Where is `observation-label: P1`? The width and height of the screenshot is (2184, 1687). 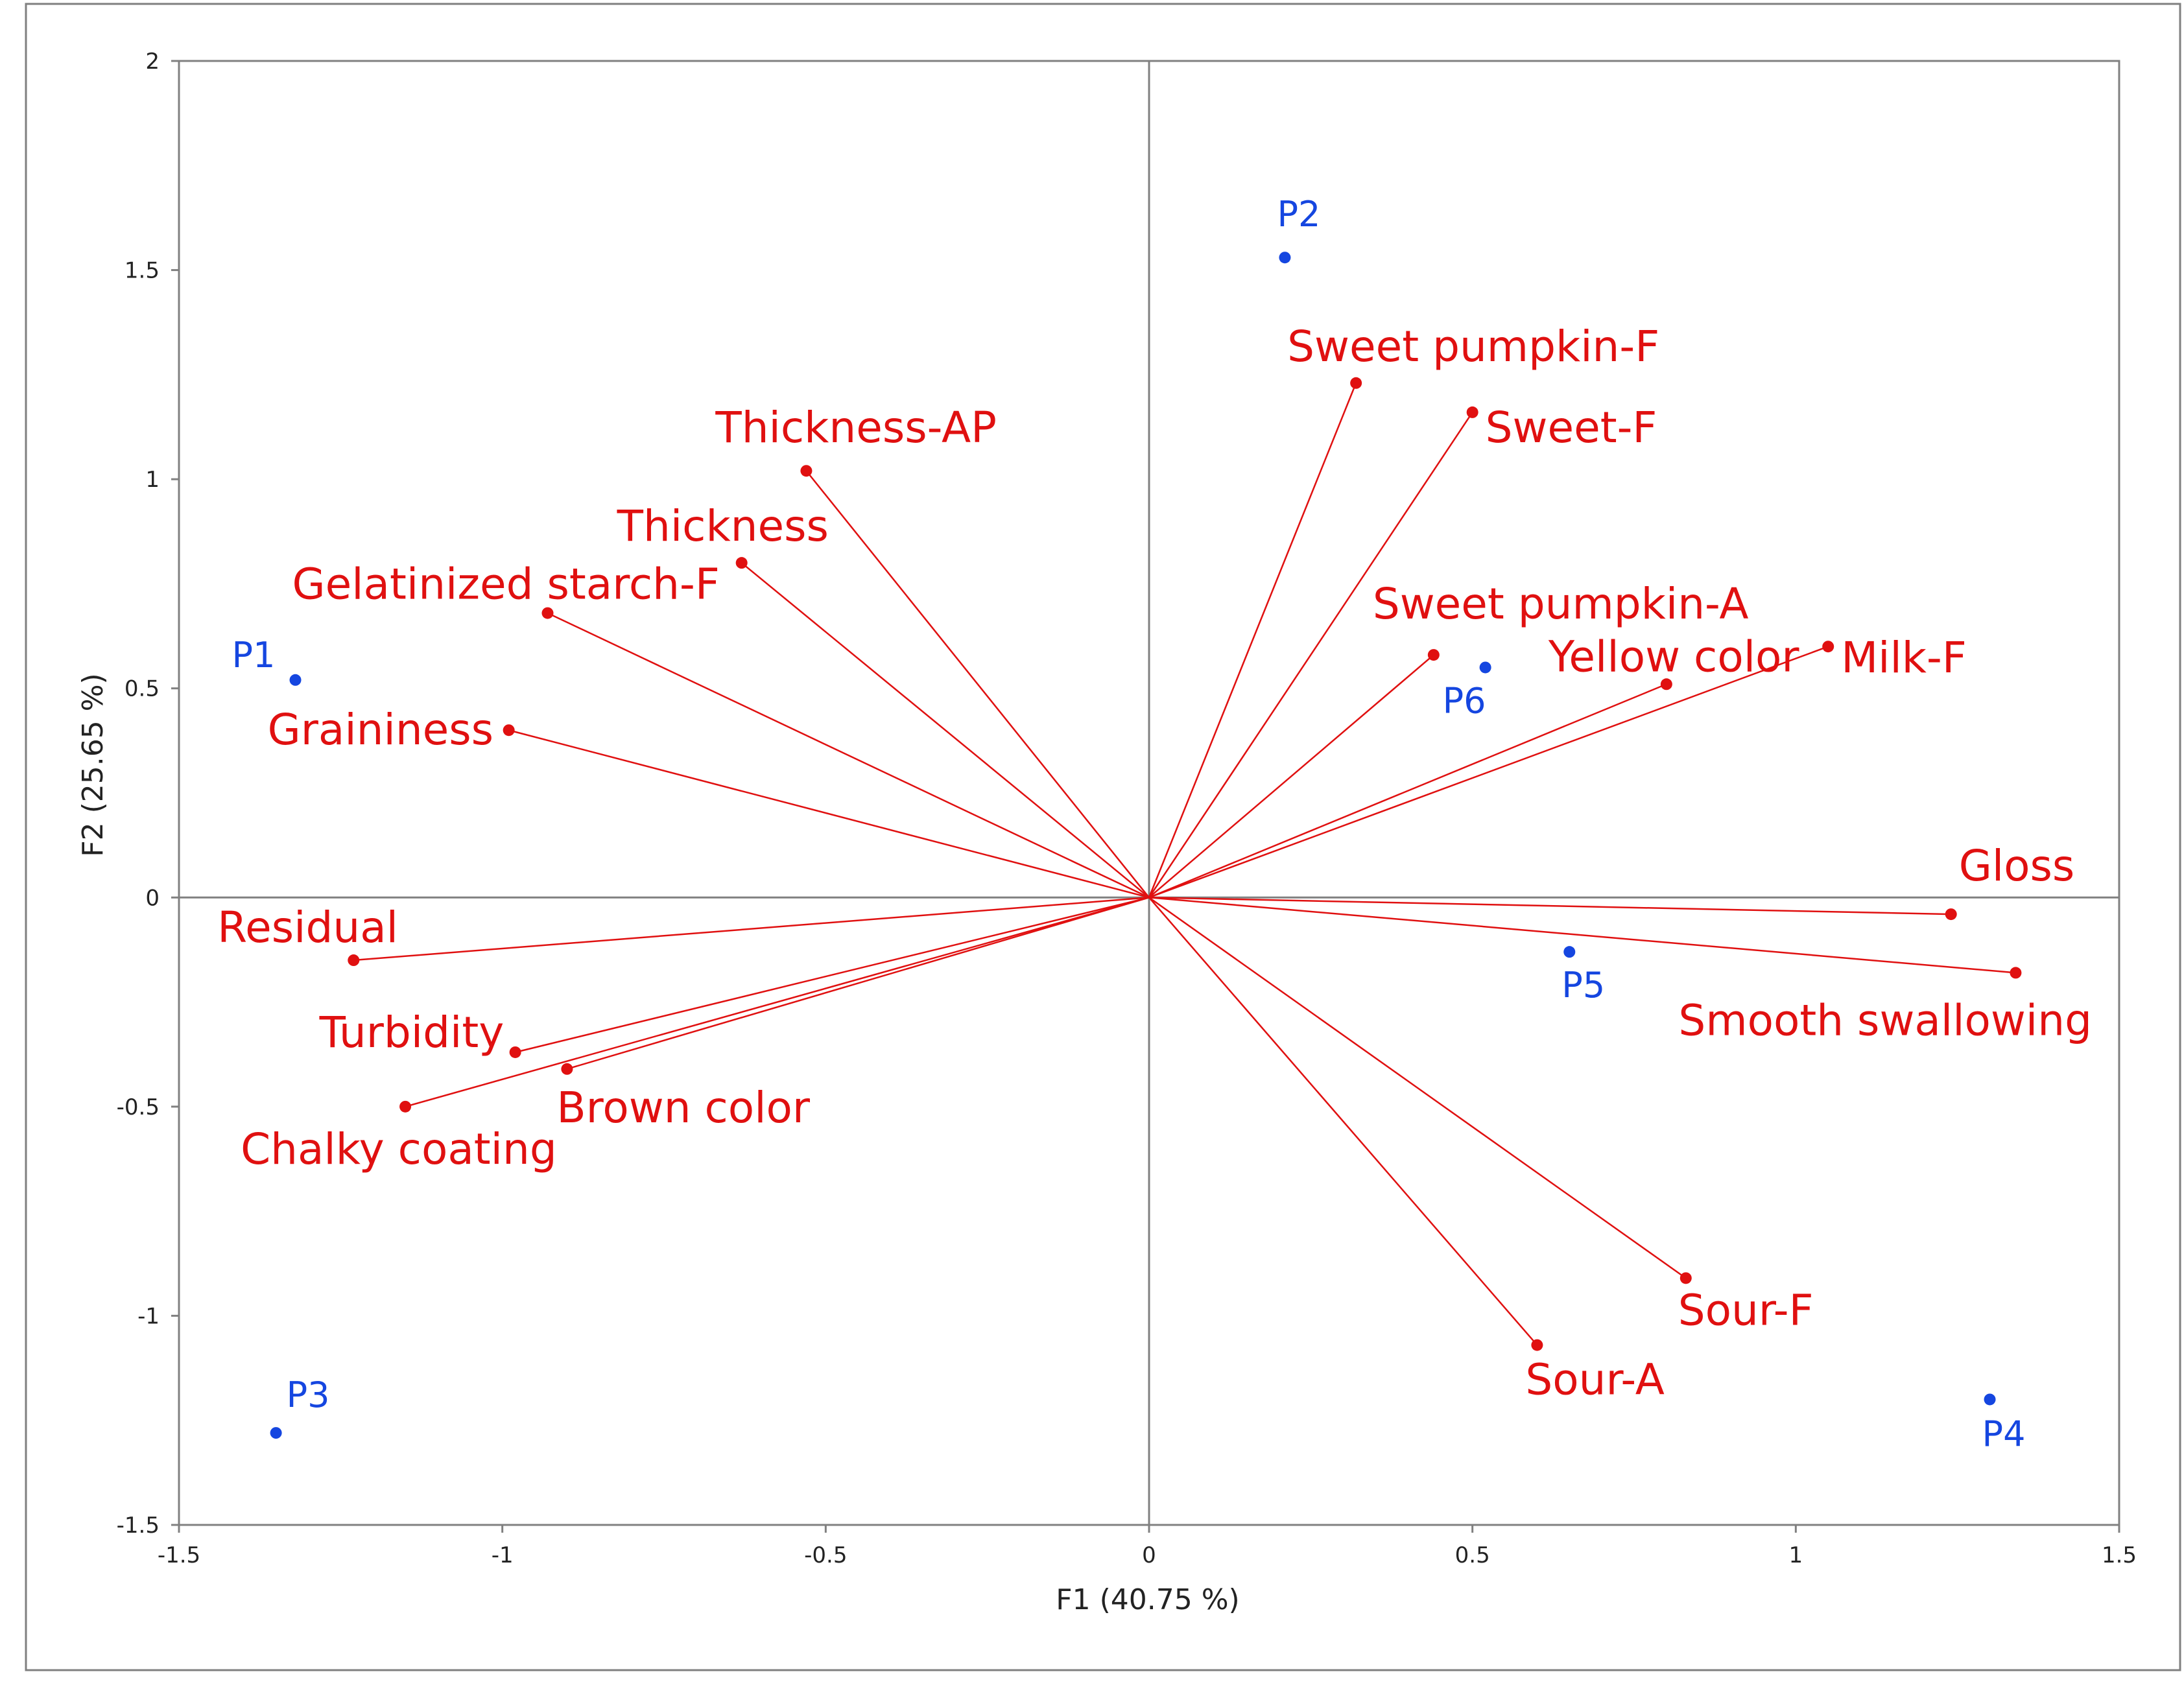
observation-label: P1 is located at coordinates (254, 656).